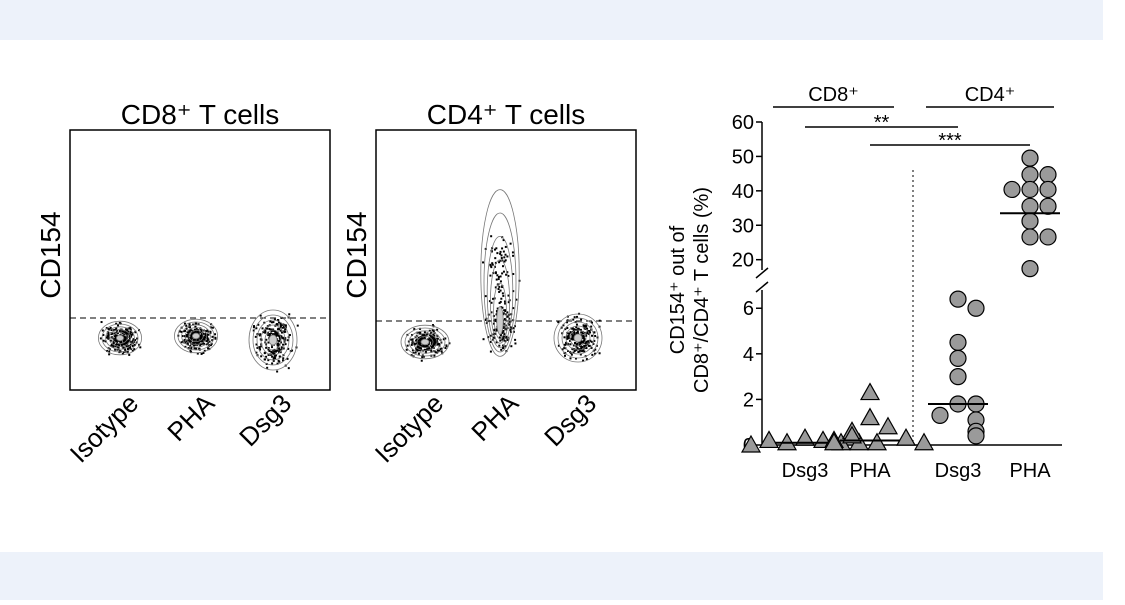 This screenshot has height=605, width=1125. I want to click on y-axis-label: CD154⁺ out of, so click(678, 289).